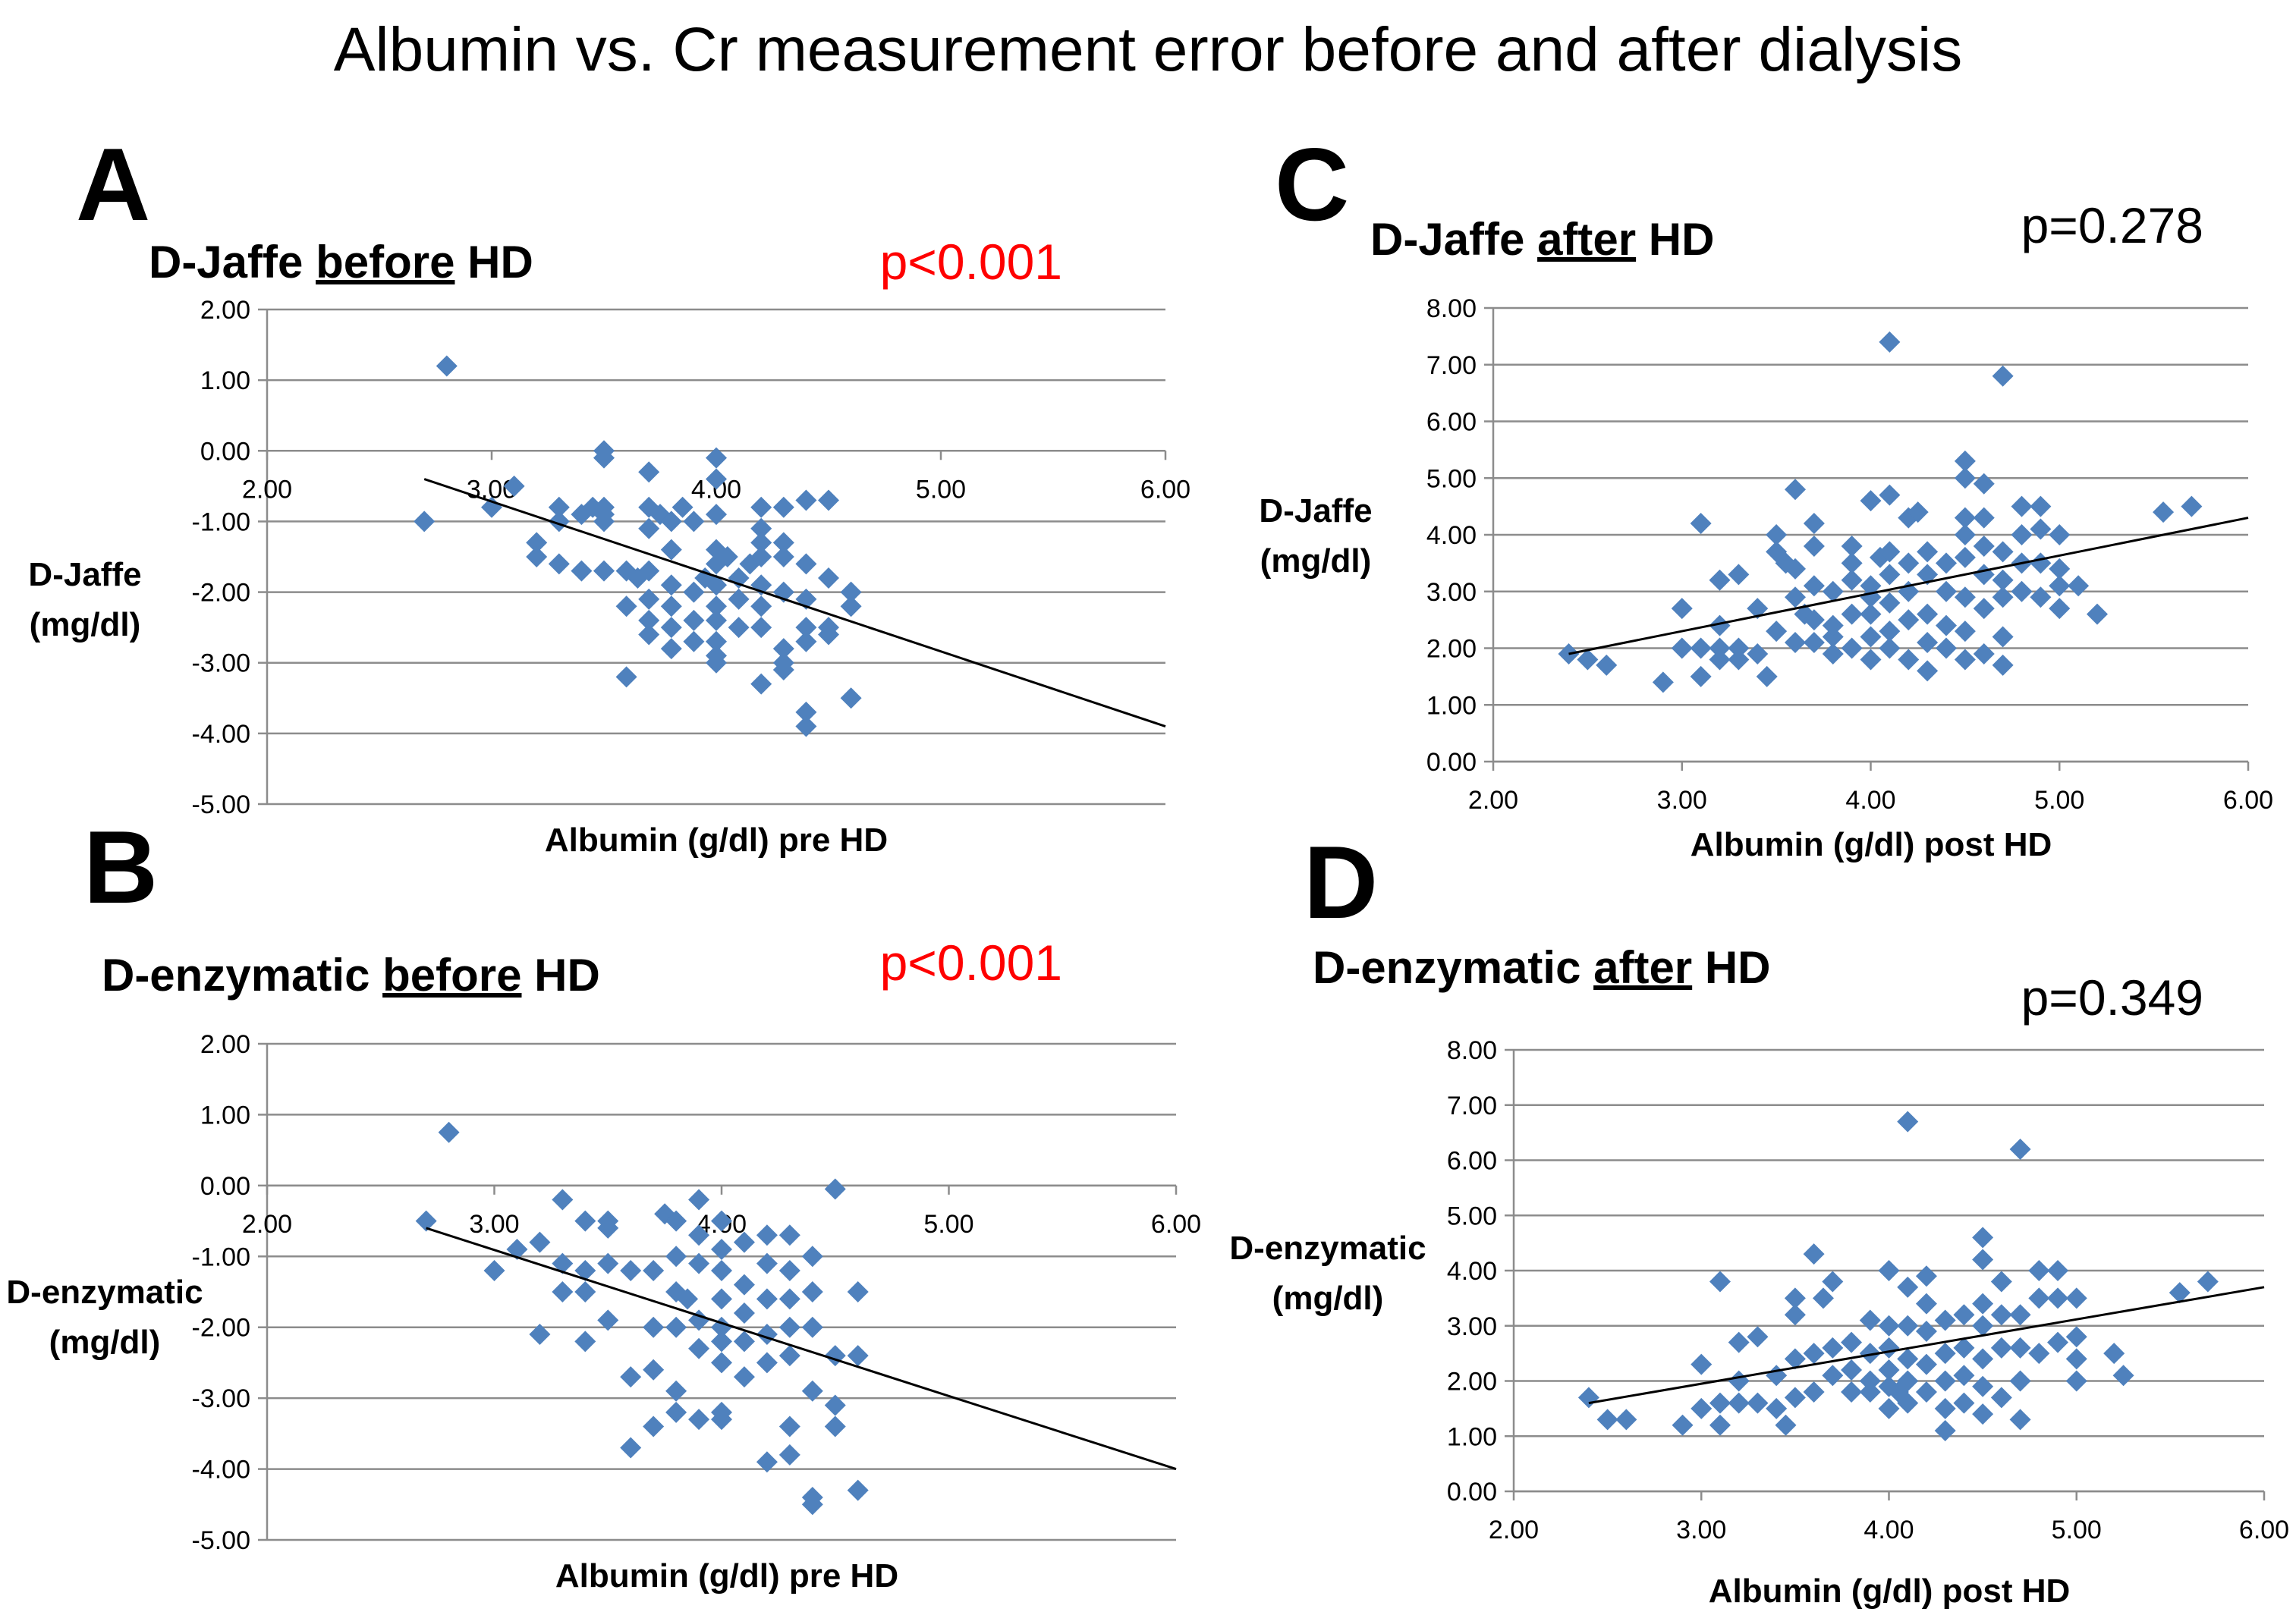 The height and width of the screenshot is (1615, 2296). I want to click on panel-d-ytick-label: 2.00, so click(1472, 1382).